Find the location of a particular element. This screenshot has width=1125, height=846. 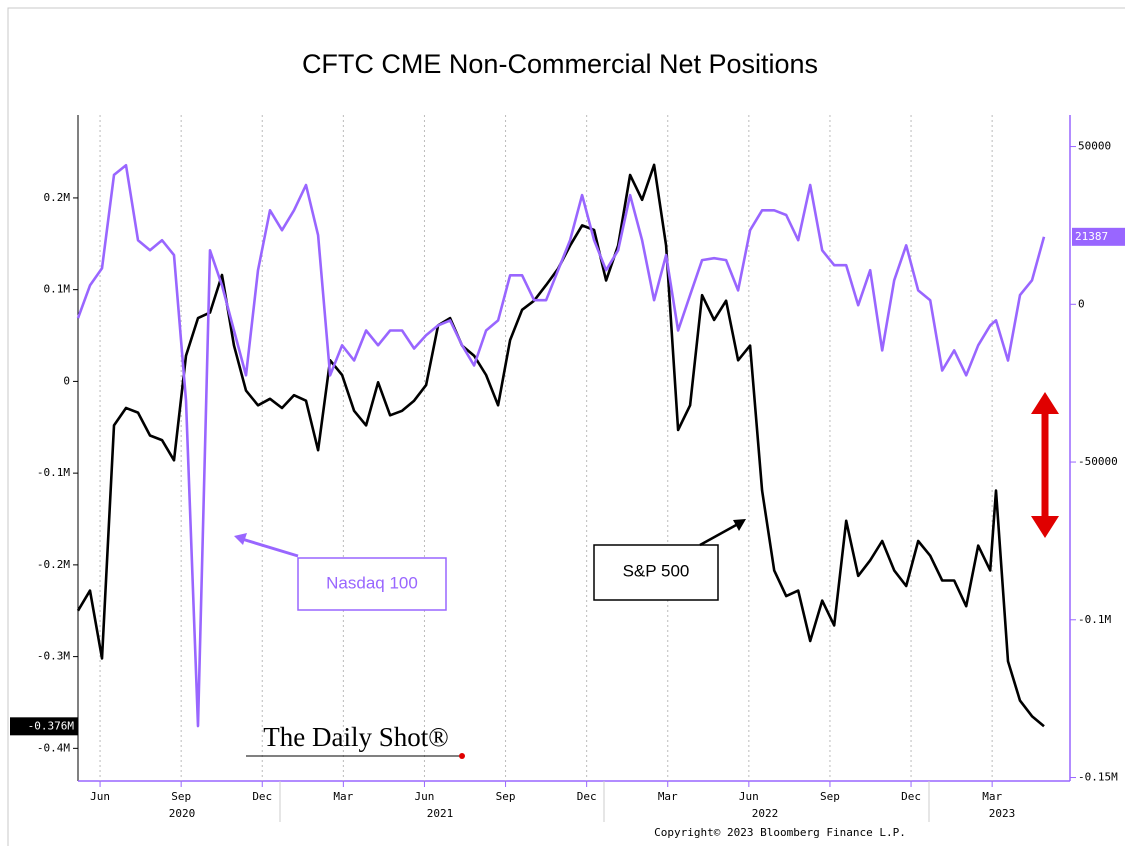

last-value-tag: -0.376M is located at coordinates (44, 726).